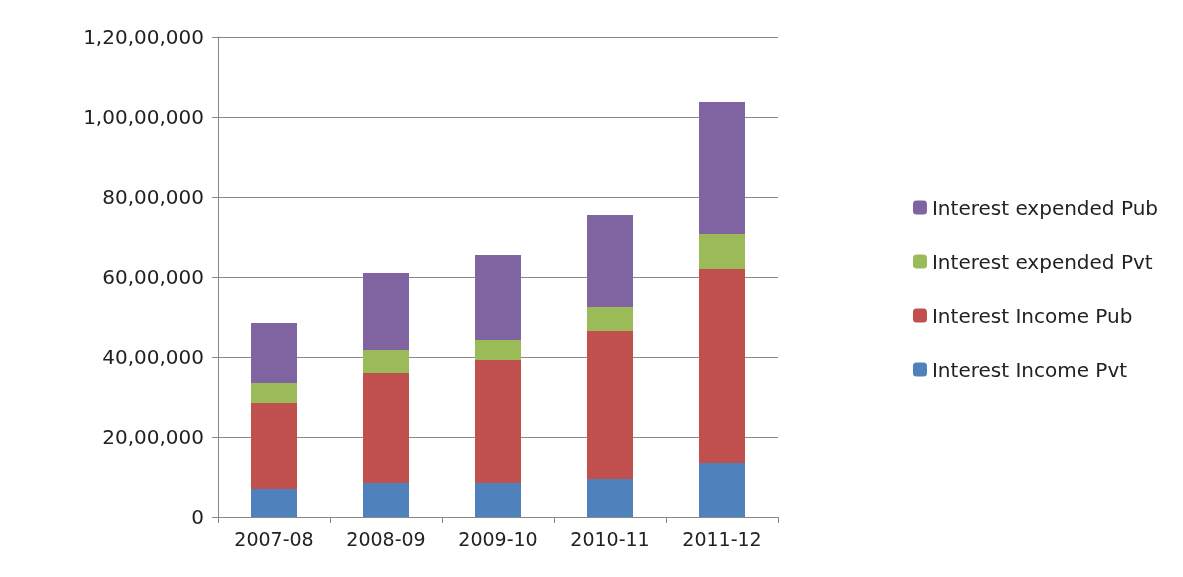 This screenshot has height=577, width=1183. Describe the element at coordinates (143, 117) in the screenshot. I see `y-tick-label: 1,00,00,000` at that location.